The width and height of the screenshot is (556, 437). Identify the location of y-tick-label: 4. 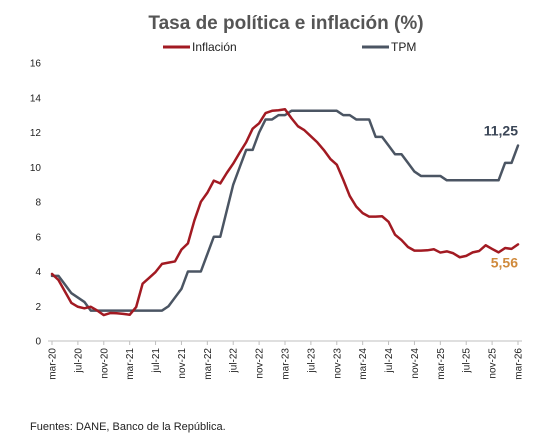
(38, 272).